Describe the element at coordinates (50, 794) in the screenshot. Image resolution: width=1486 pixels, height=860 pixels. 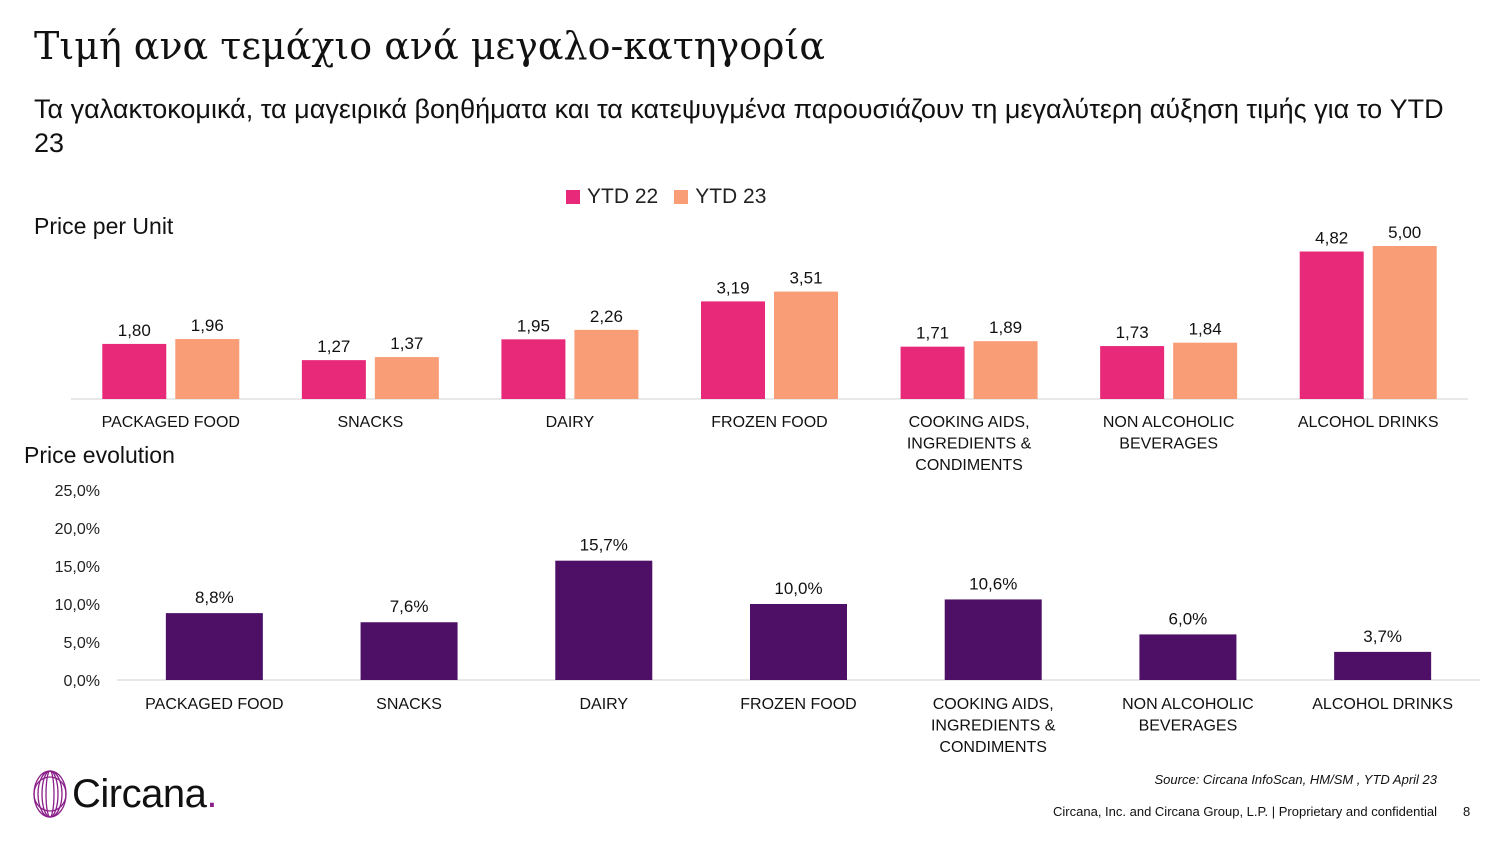
I see `circana-logo-icon` at that location.